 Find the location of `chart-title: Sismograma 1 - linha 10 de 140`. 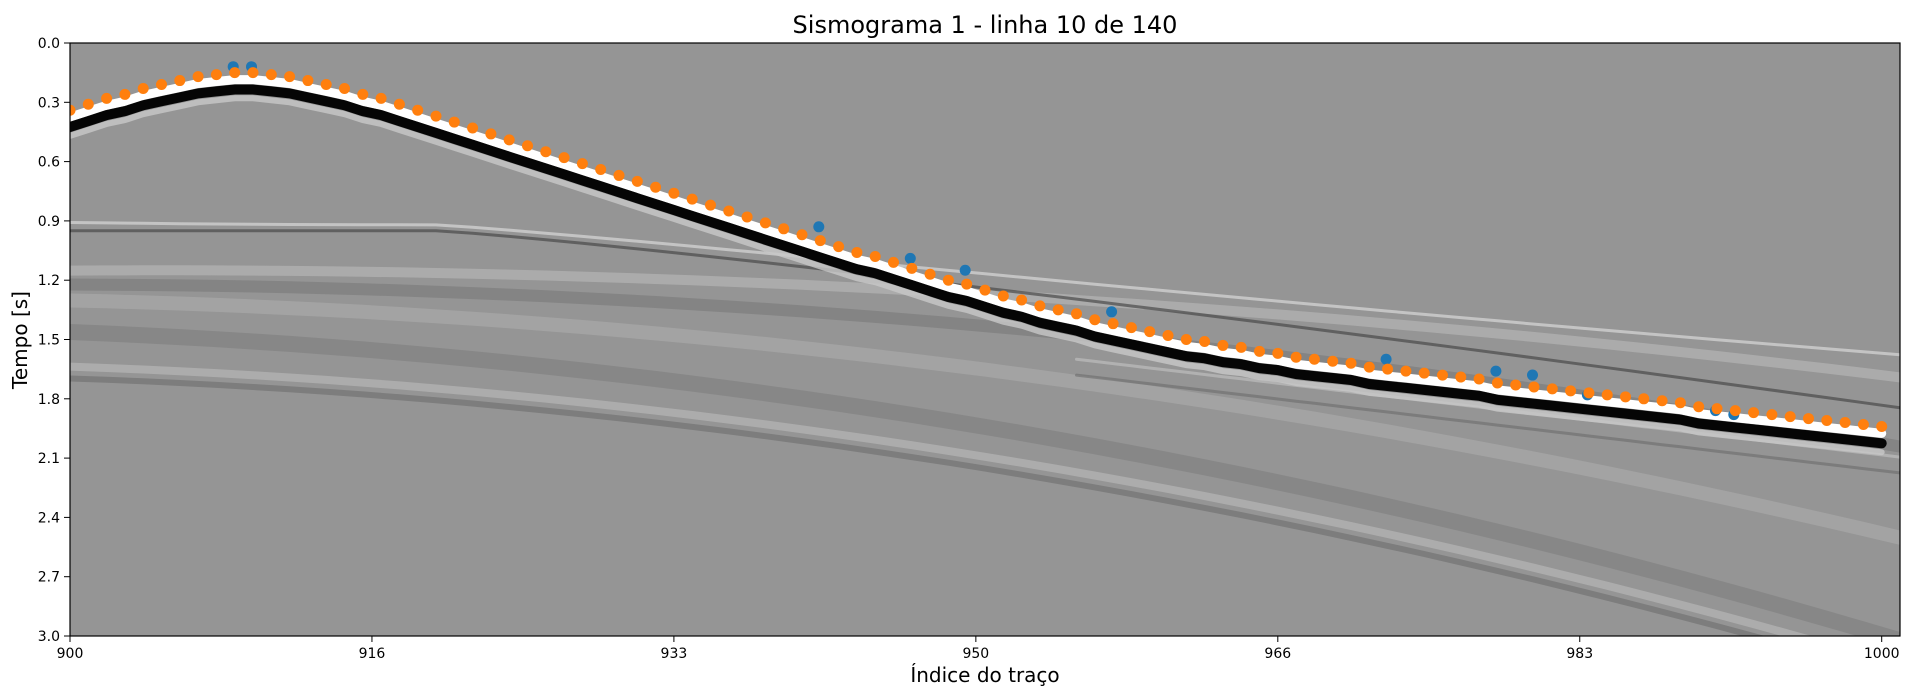

chart-title: Sismograma 1 - linha 10 de 140 is located at coordinates (985, 25).